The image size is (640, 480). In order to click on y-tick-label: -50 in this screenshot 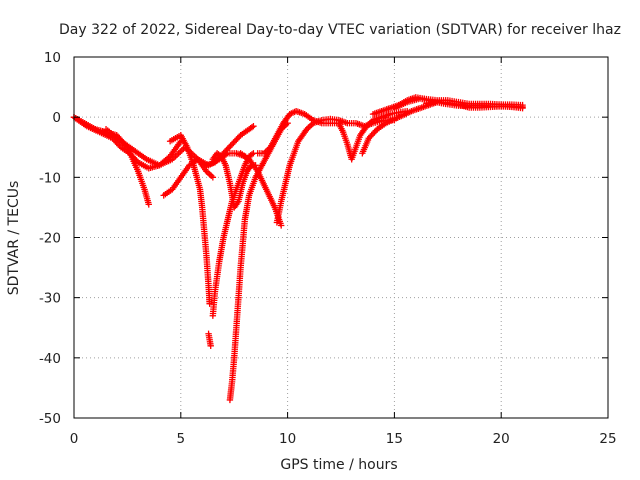, I will do `click(50, 419)`.